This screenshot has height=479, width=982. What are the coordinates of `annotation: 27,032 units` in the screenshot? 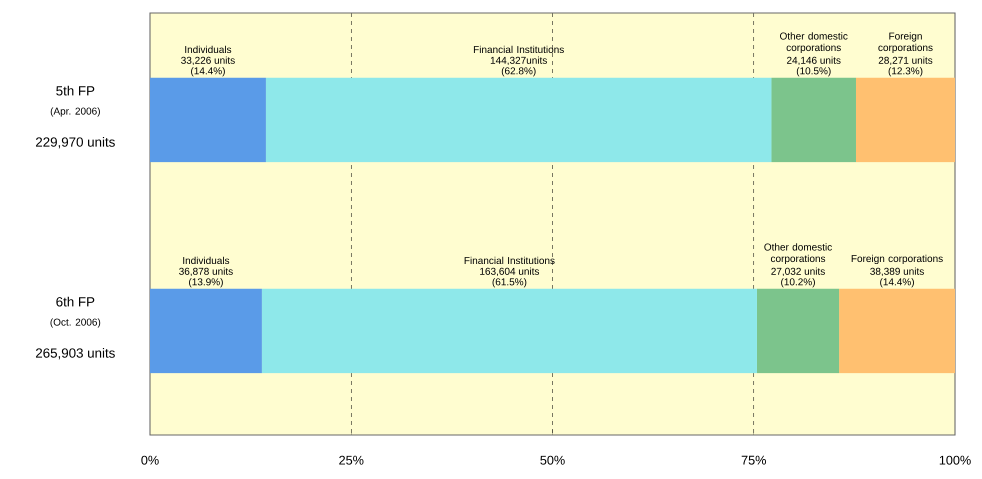 It's located at (798, 272).